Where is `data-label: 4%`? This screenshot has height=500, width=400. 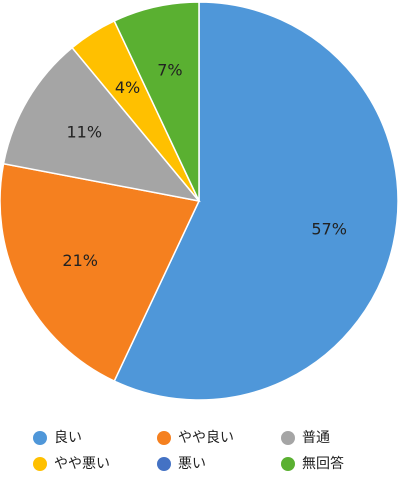
data-label: 4% is located at coordinates (127, 87).